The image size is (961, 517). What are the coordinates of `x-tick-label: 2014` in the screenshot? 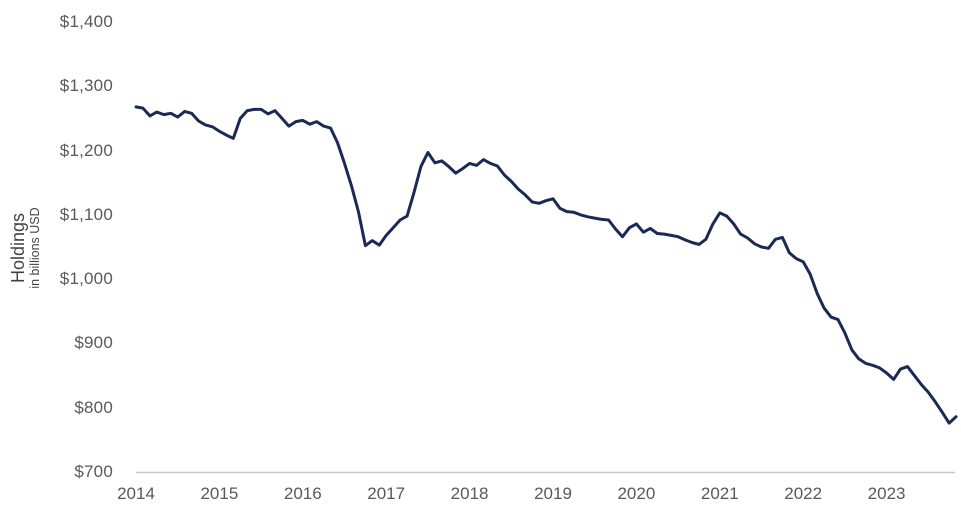 It's located at (136, 493).